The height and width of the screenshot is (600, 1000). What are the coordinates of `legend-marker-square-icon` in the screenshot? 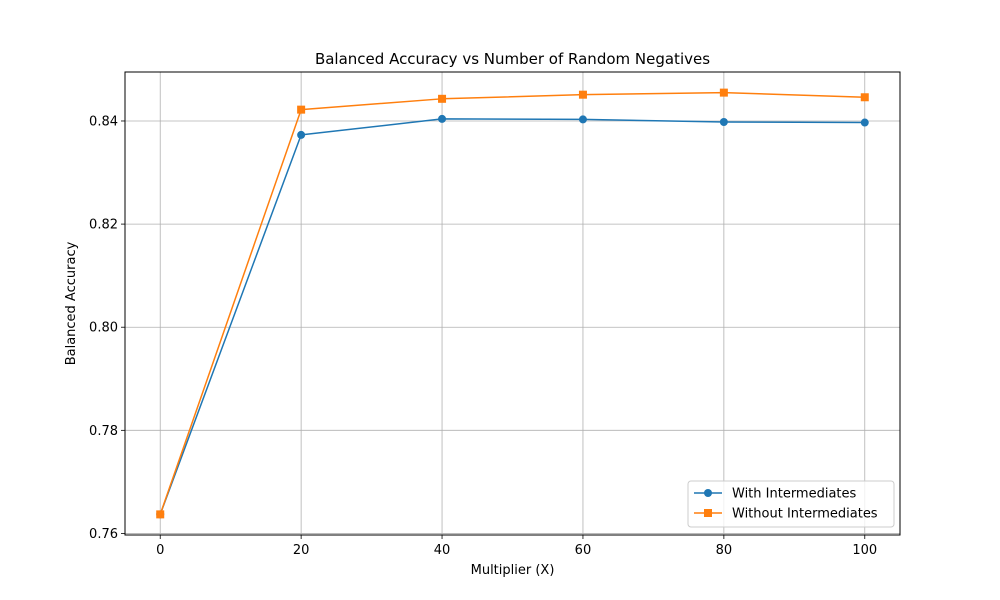 It's located at (708, 513).